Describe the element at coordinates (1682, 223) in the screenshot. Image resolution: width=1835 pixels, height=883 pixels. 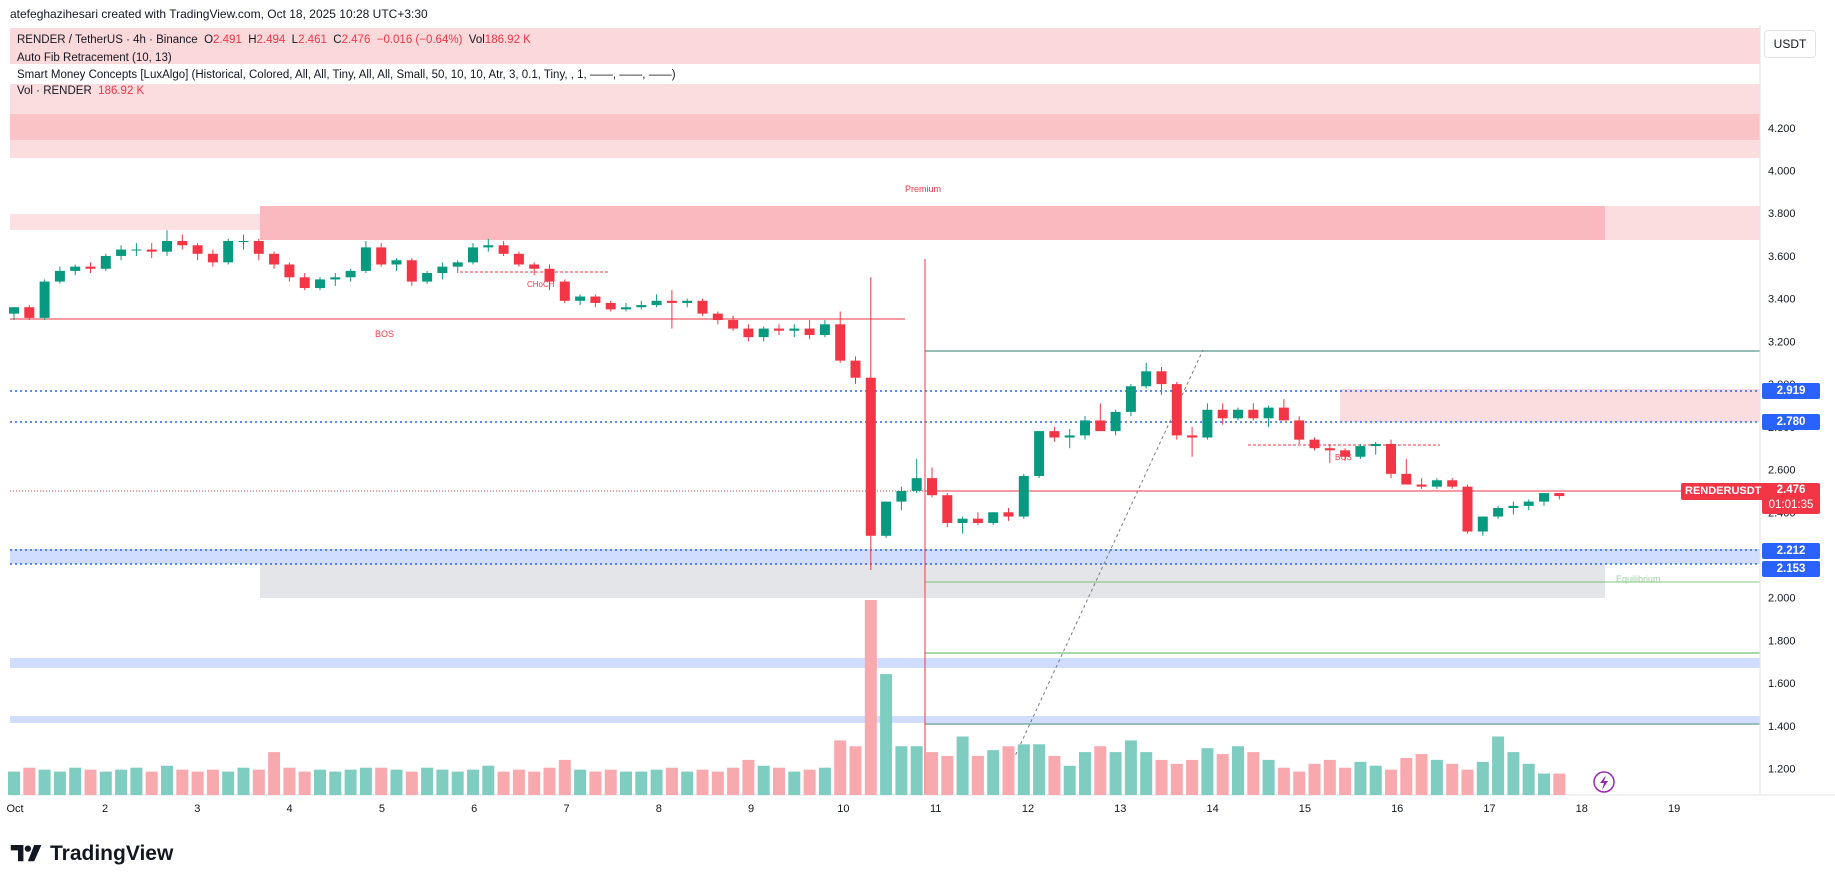
I see `premium-zone-ext` at that location.